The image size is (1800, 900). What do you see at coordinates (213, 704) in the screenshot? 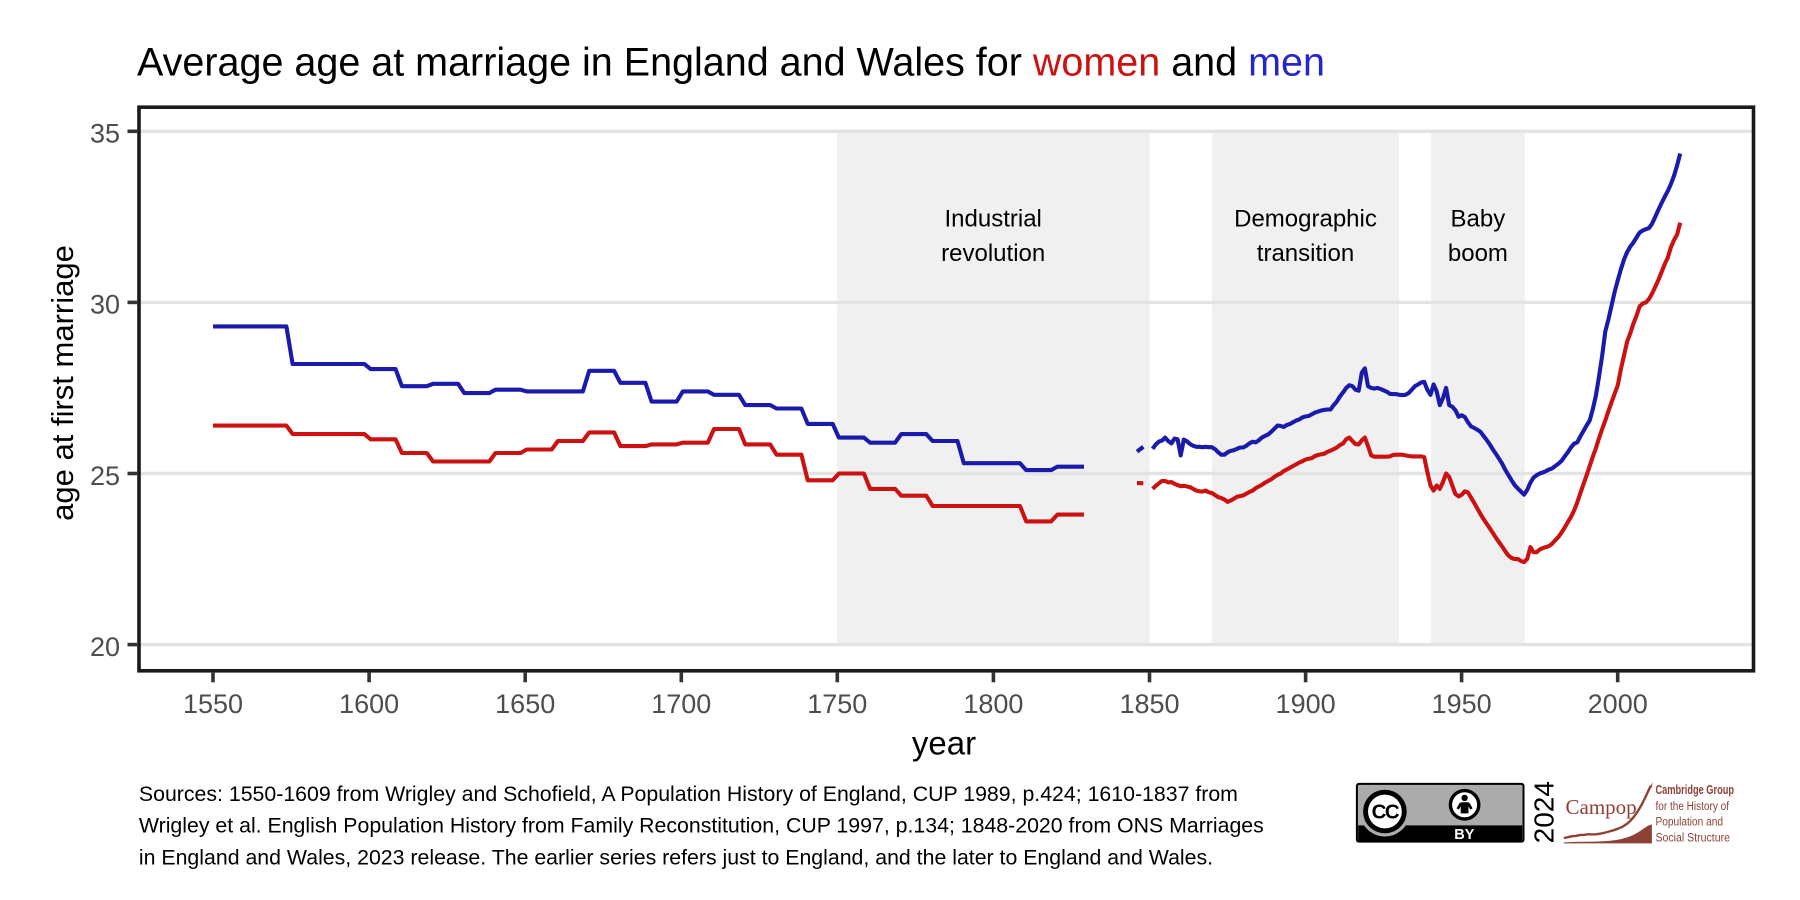
I see `svg-text: 1550` at bounding box center [213, 704].